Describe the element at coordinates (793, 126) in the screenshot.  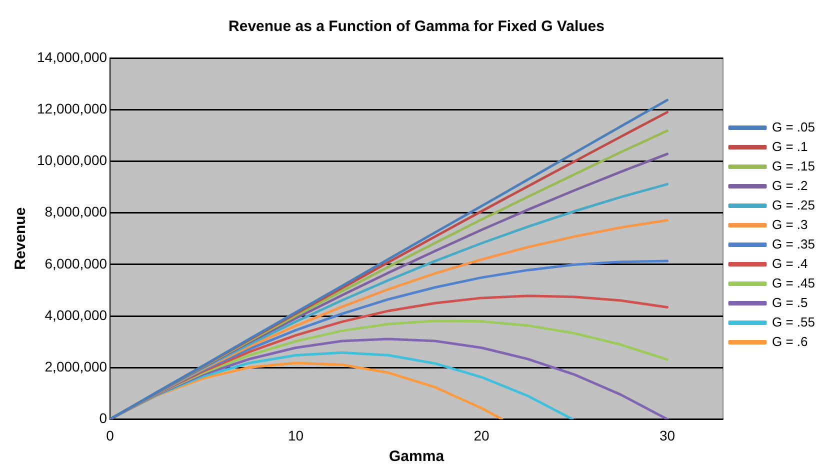
I see `legend-label: G = .05` at that location.